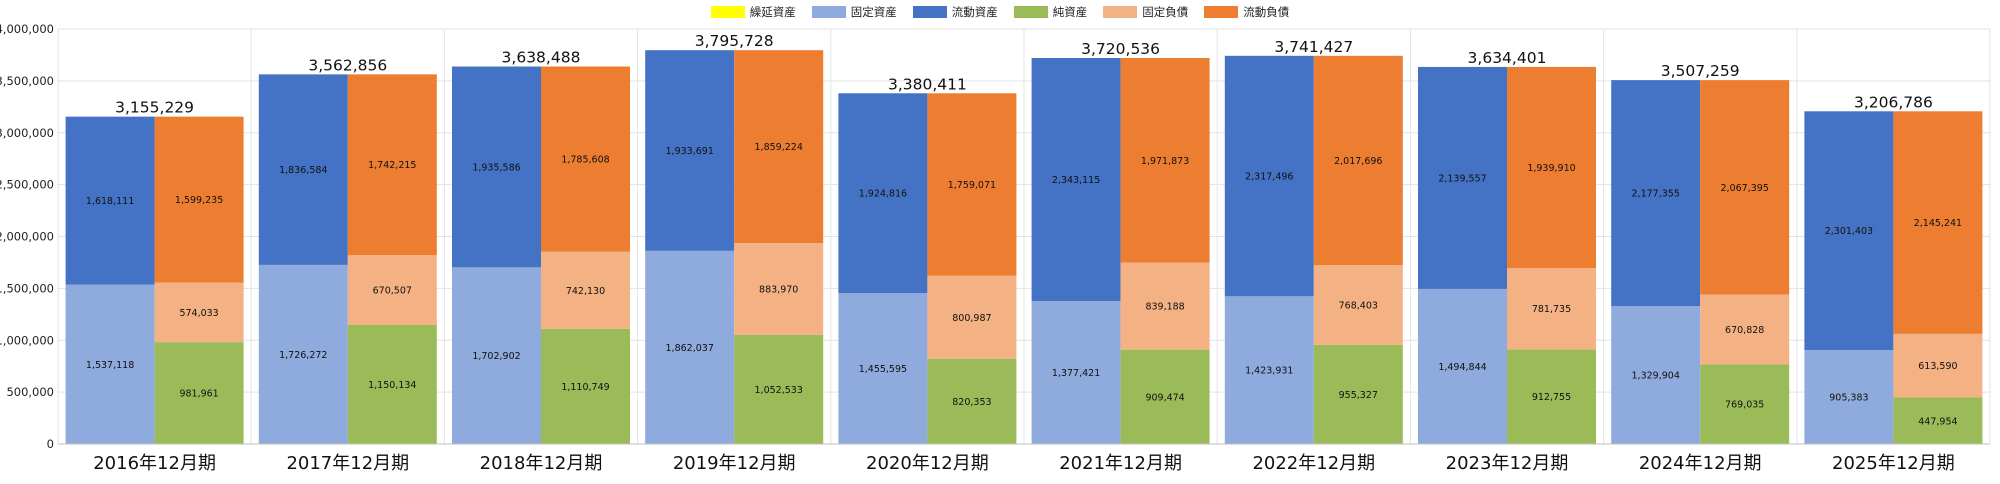 The height and width of the screenshot is (484, 2000). I want to click on segment-value-label: 1,702,902, so click(496, 356).